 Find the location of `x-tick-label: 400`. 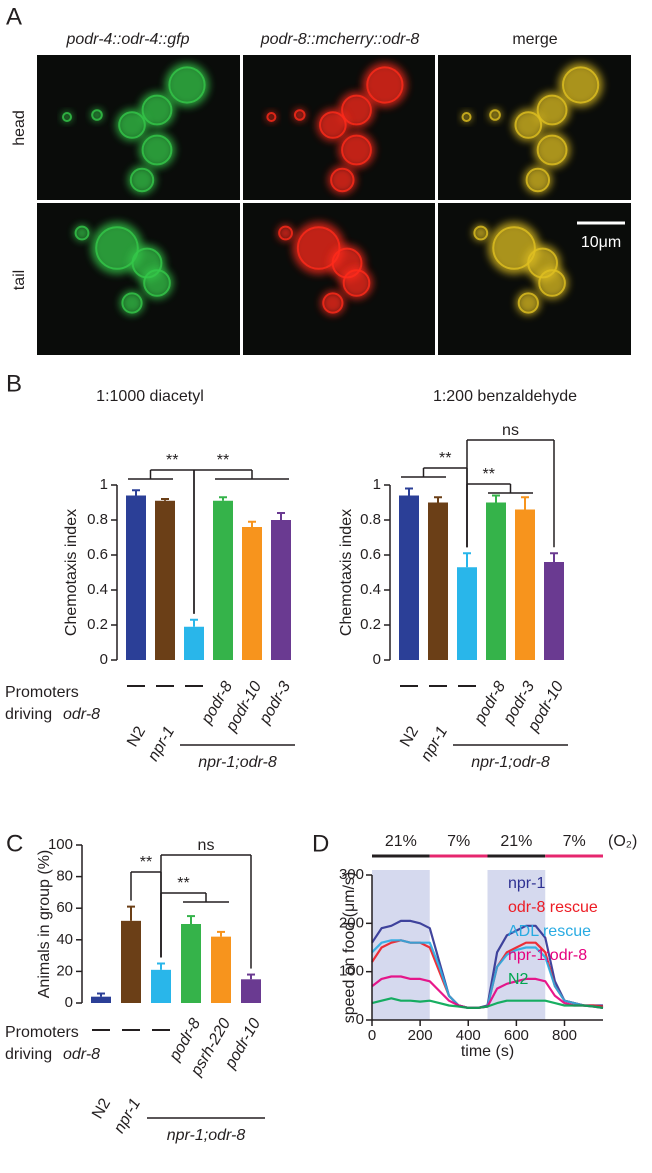

x-tick-label: 400 is located at coordinates (468, 1035).